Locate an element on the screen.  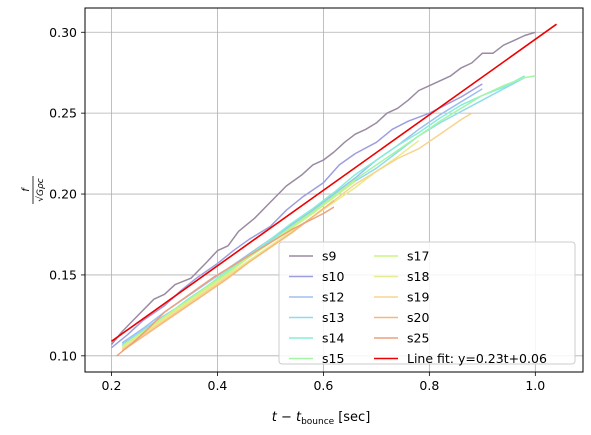
legend-label: s14 is located at coordinates (333, 338).